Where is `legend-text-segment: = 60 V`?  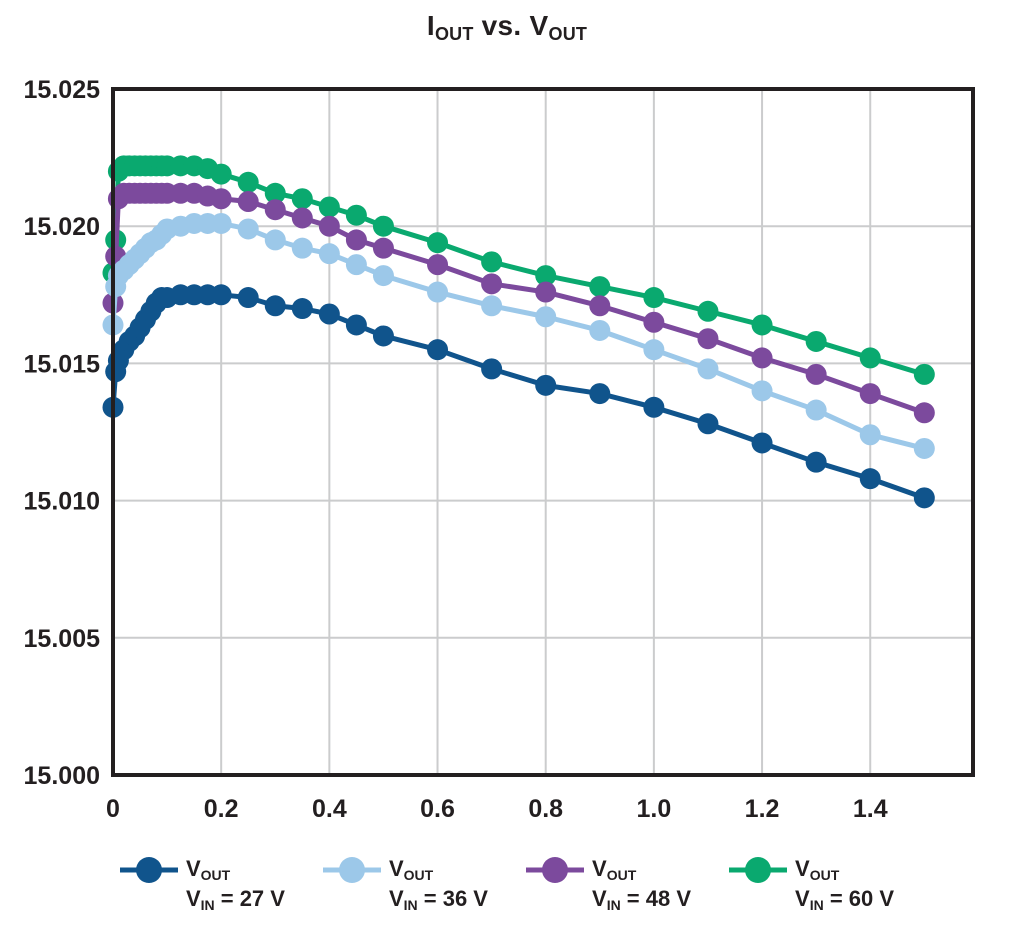
legend-text-segment: = 60 V is located at coordinates (859, 899).